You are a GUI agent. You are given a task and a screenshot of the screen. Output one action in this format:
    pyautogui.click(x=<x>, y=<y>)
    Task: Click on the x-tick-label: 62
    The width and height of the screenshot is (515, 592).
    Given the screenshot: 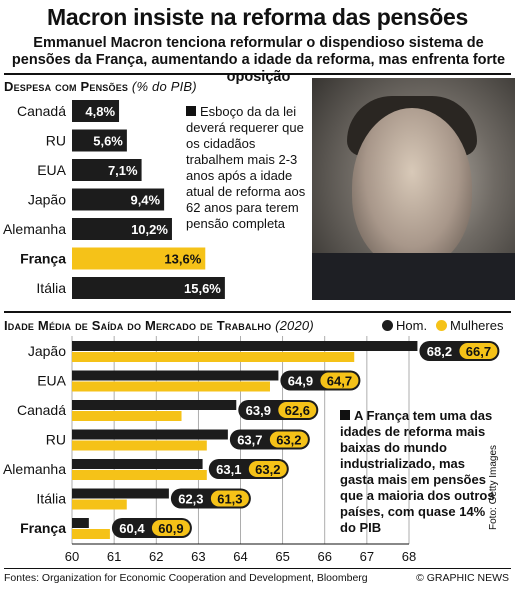 What is the action you would take?
    pyautogui.click(x=156, y=556)
    